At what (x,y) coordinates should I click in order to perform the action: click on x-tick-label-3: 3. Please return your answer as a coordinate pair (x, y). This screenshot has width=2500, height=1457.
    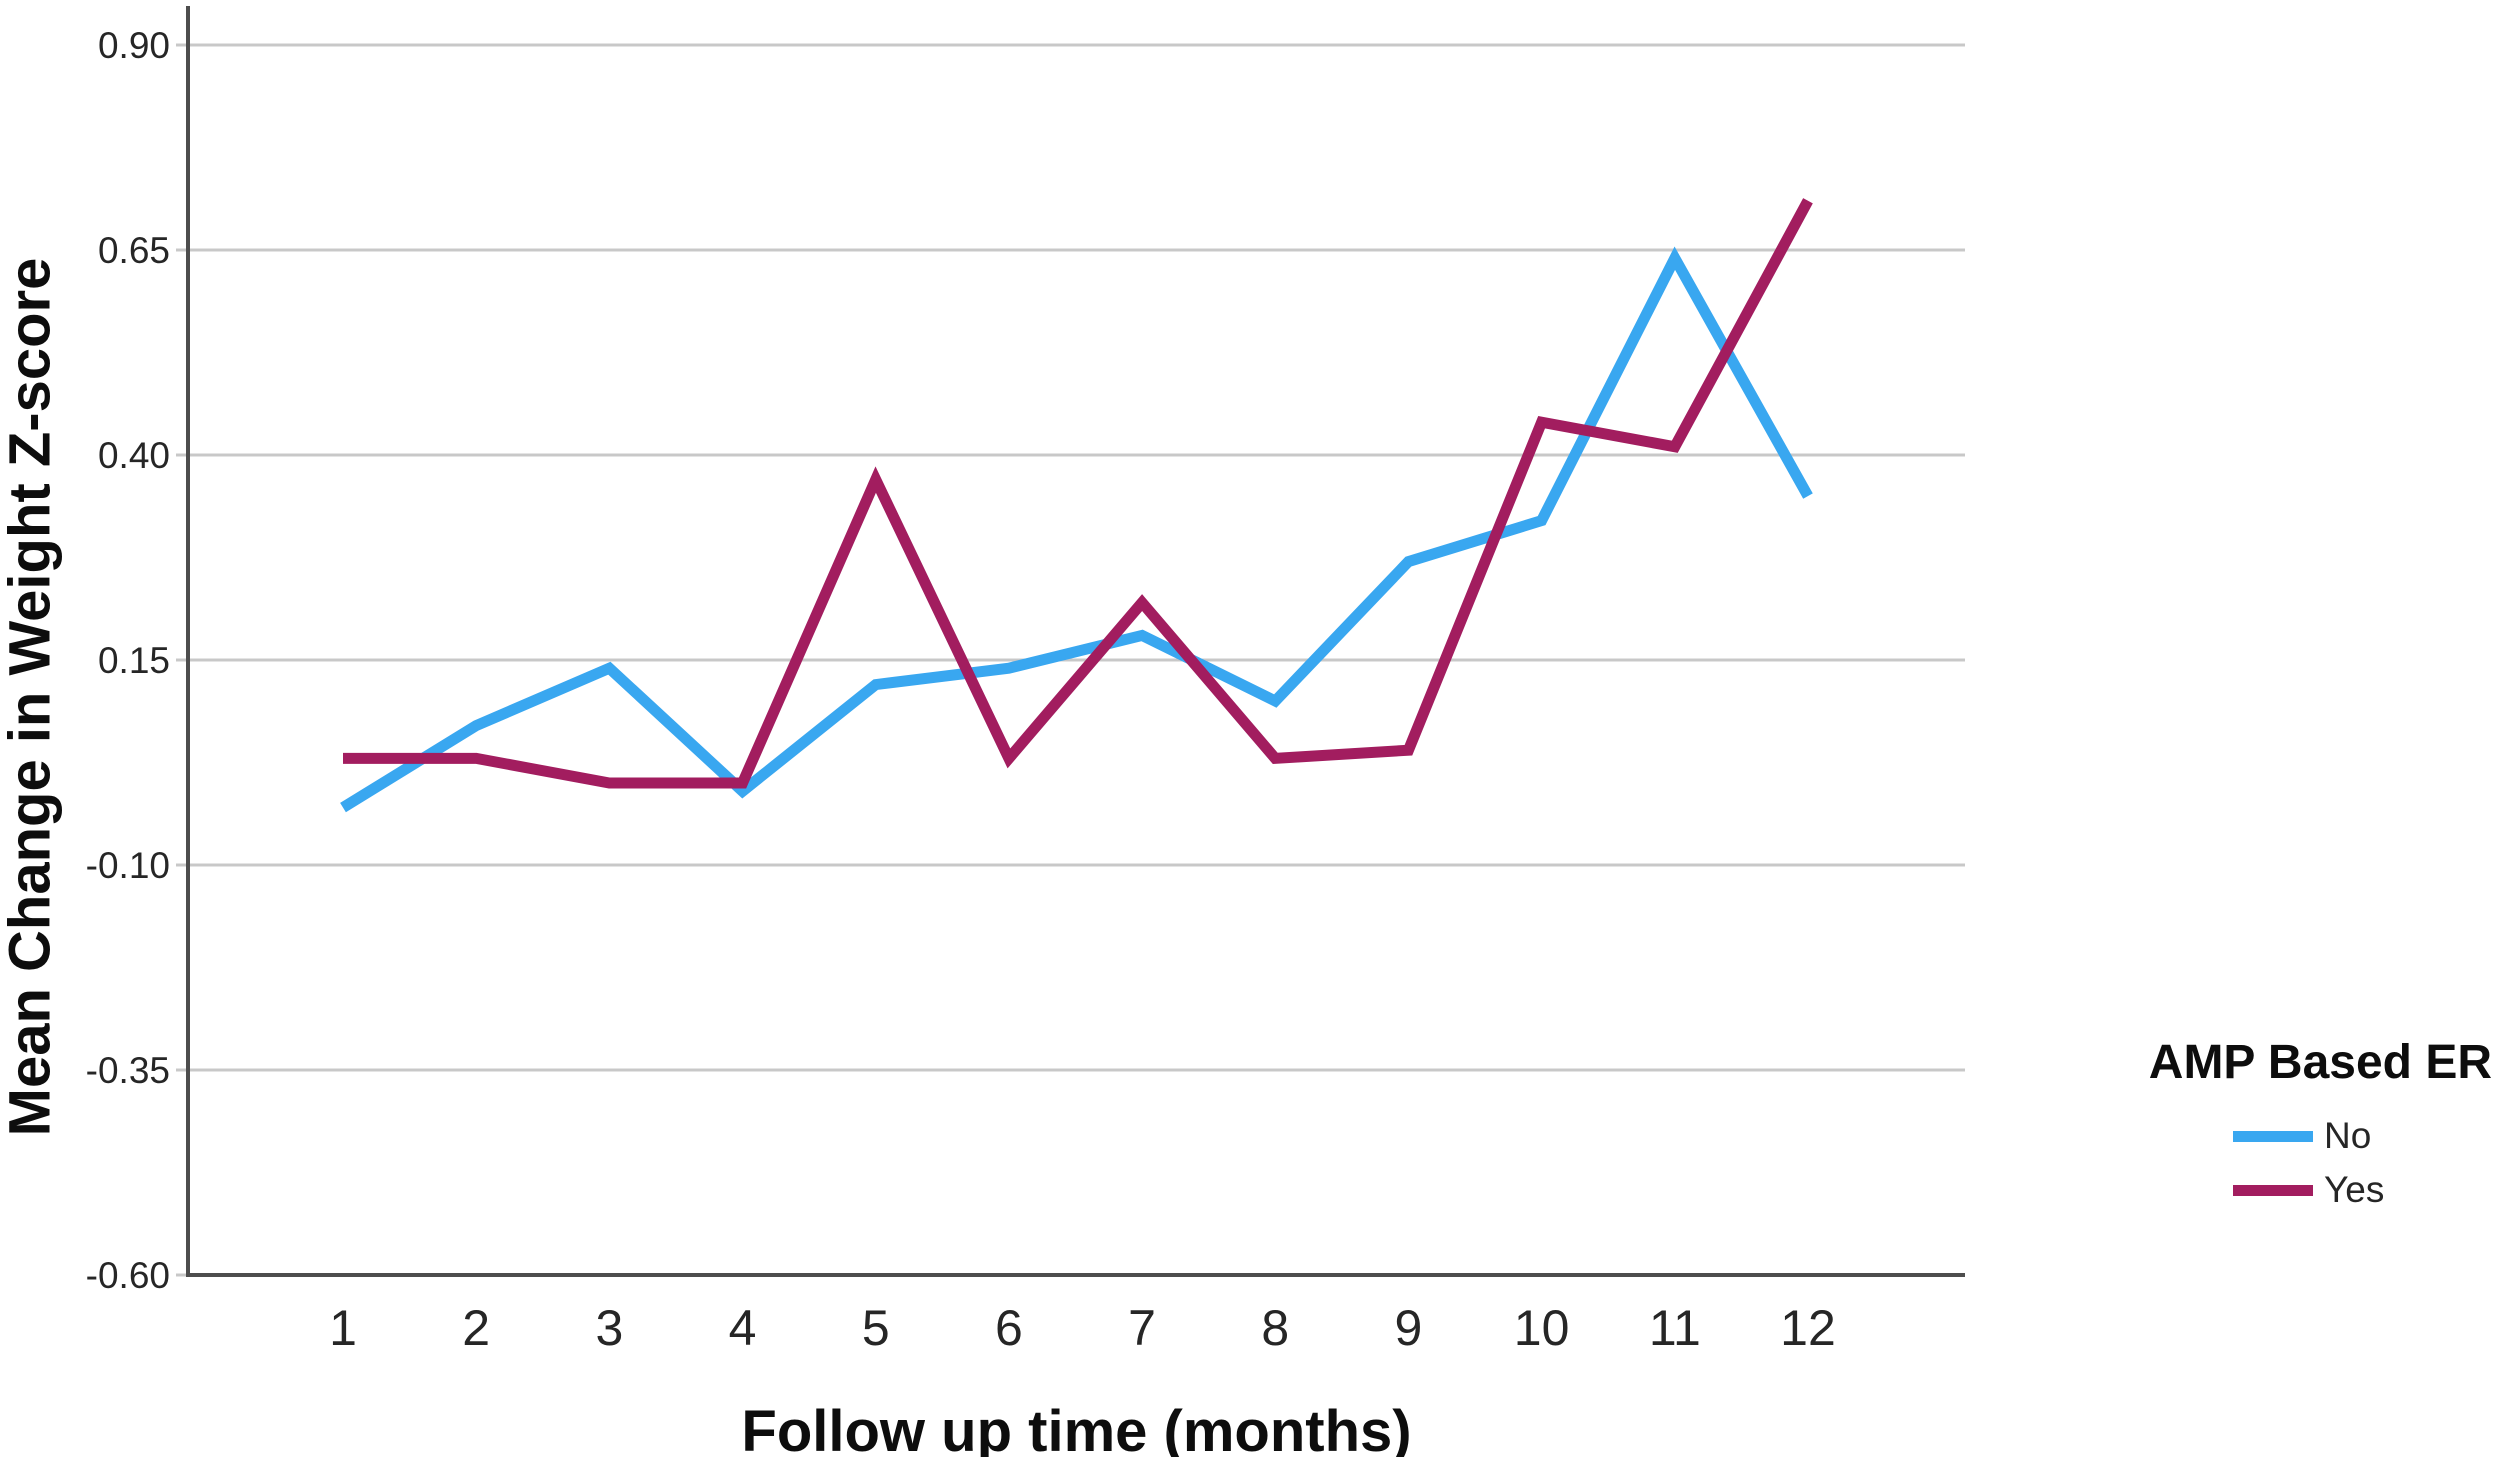
    Looking at the image, I should click on (609, 1328).